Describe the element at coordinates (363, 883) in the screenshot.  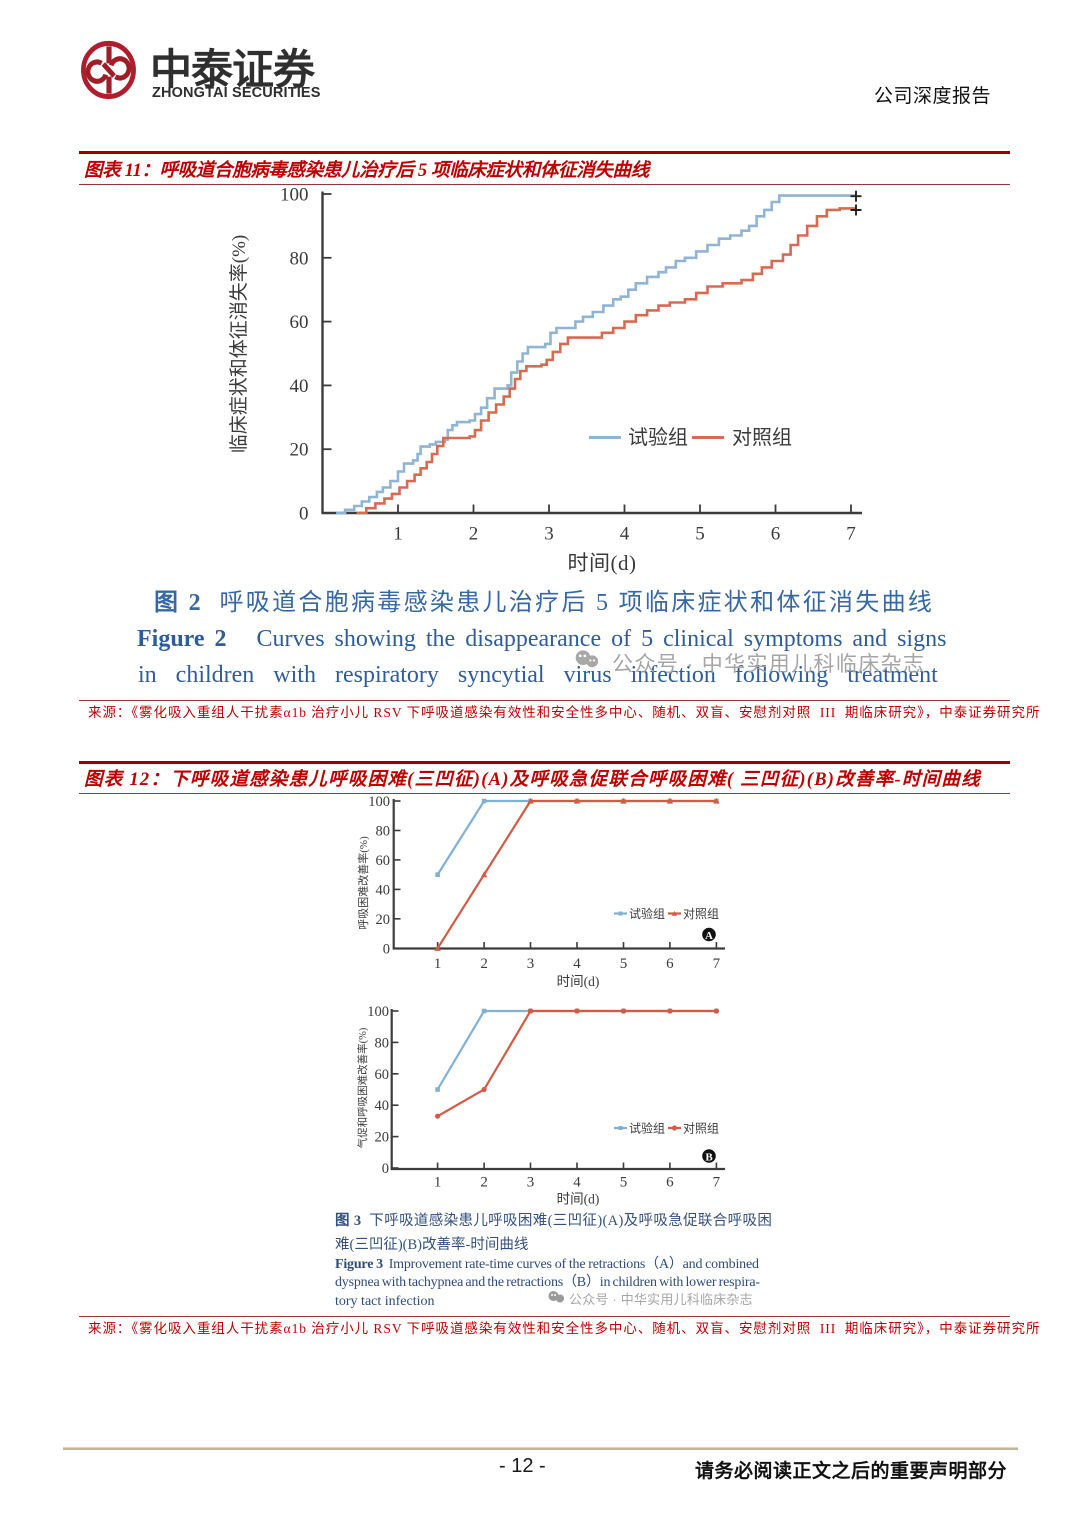
I see `svg-text: 呼吸困难改善率(%)` at that location.